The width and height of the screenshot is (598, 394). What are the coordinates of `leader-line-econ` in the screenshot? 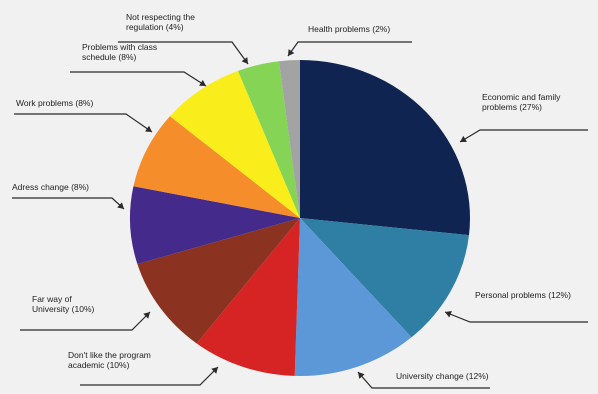 It's located at (523, 136).